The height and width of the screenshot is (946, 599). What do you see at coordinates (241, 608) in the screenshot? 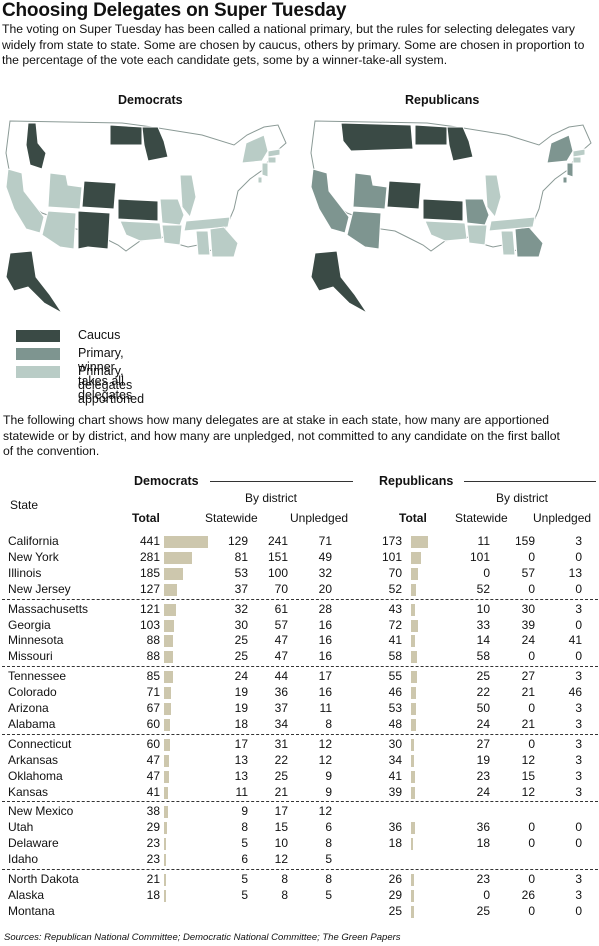
I see `dem-statewide: 32` at bounding box center [241, 608].